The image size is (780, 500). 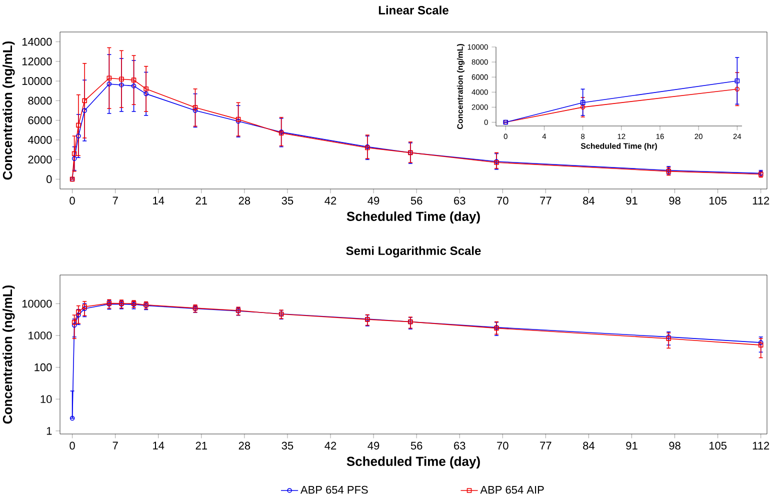 What do you see at coordinates (46, 399) in the screenshot?
I see `y-tick-label: 10` at bounding box center [46, 399].